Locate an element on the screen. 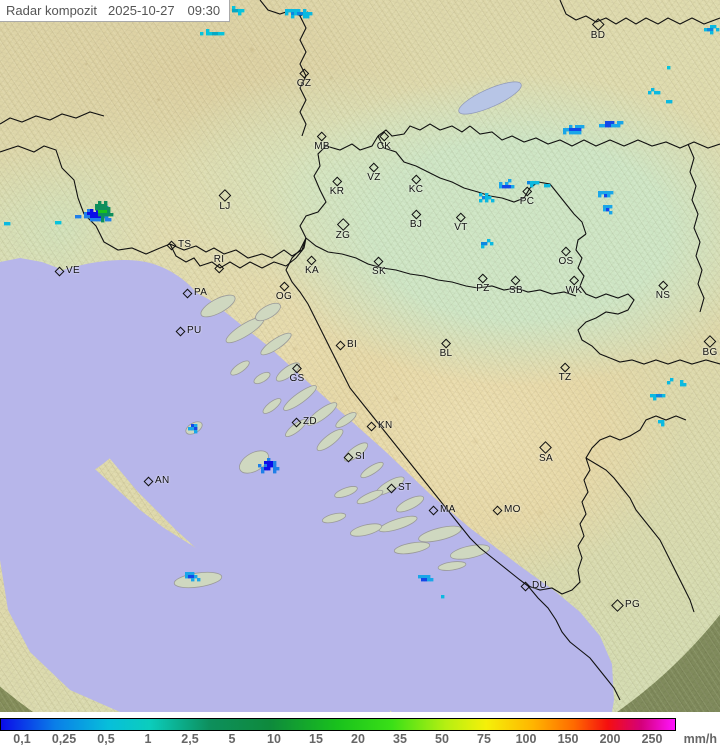  city-label-kr: KR is located at coordinates (337, 186).